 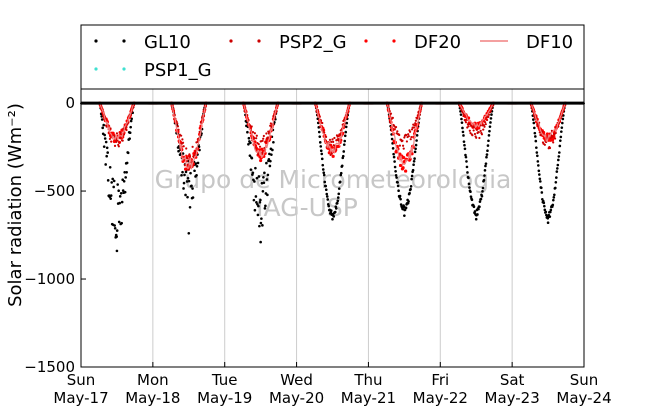 What do you see at coordinates (96, 41) in the screenshot?
I see `legend-marker-gl10-a` at bounding box center [96, 41].